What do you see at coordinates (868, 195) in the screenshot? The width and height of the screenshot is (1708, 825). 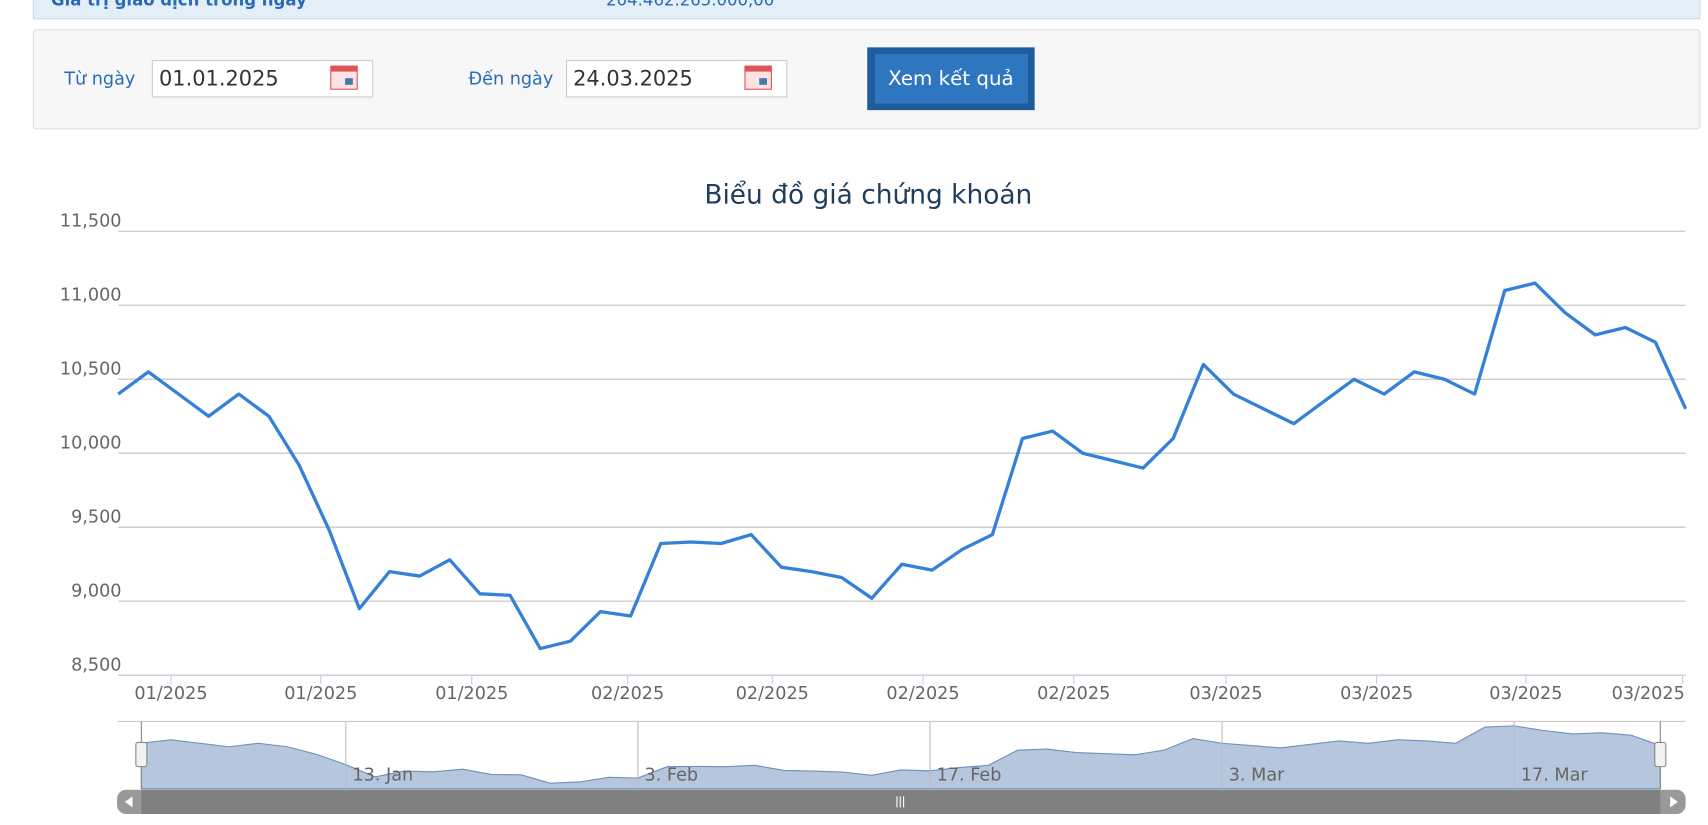 I see `chart-title: Biểu đồ giá chứng khoán` at bounding box center [868, 195].